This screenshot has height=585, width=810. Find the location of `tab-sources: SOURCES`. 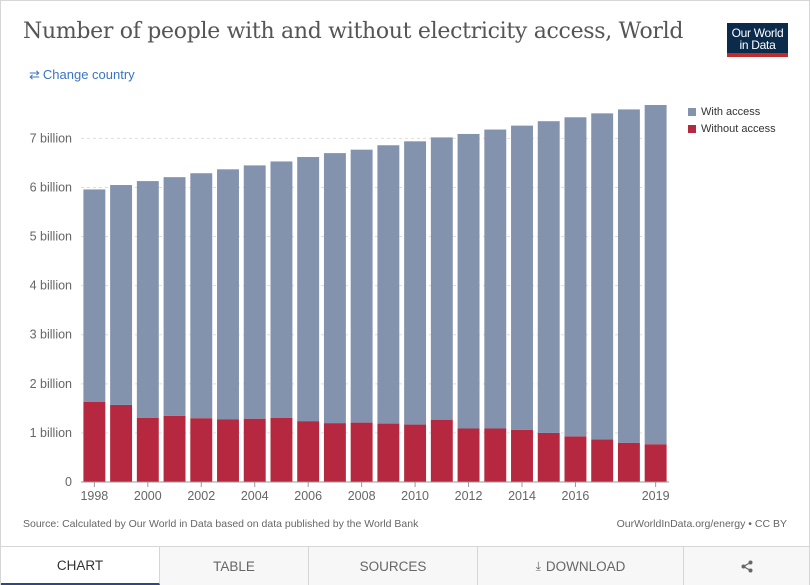

tab-sources: SOURCES is located at coordinates (393, 566).